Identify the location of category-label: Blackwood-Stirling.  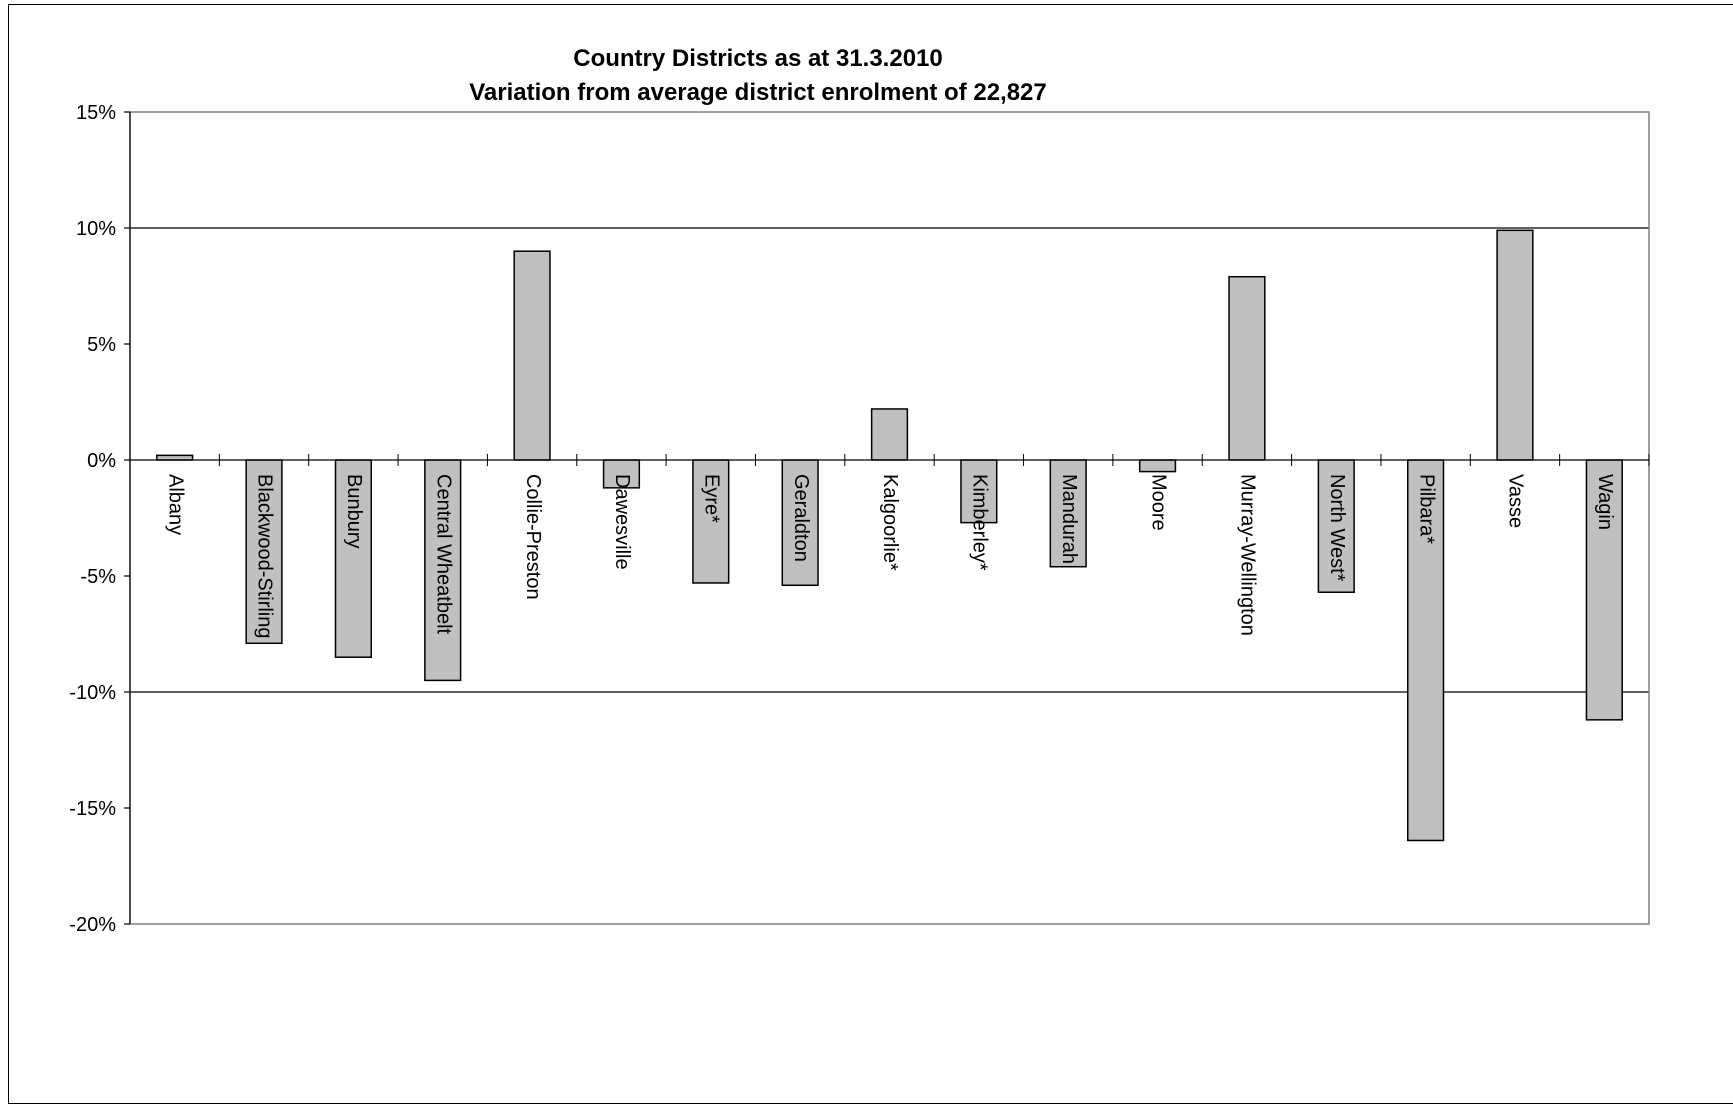
(265, 556).